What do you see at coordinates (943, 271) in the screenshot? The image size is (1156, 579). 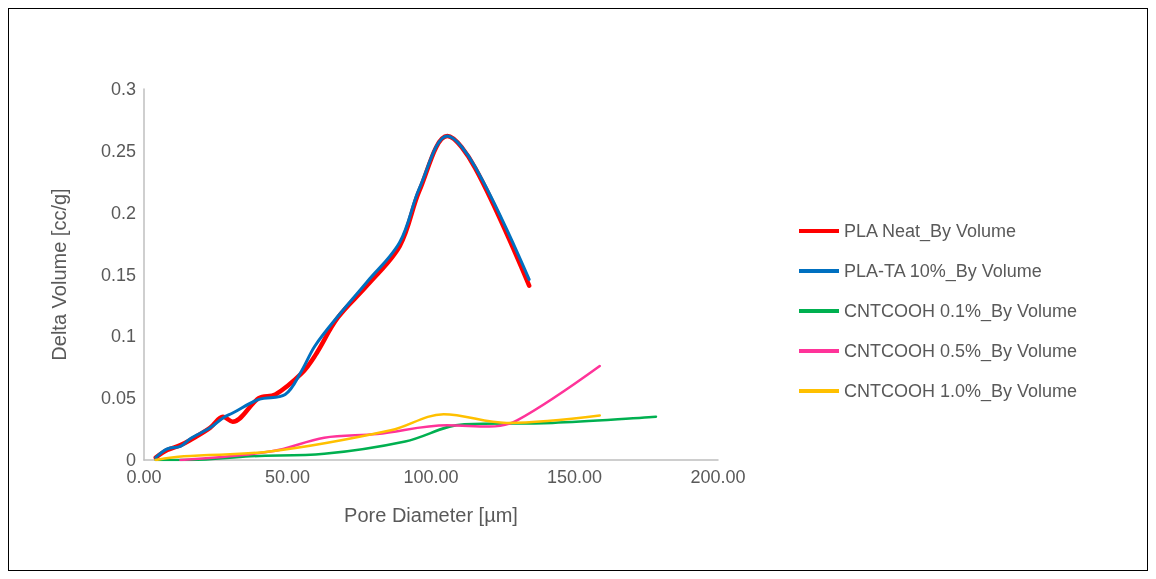 I see `legend-label: PLA-TA 10%_By Volume` at bounding box center [943, 271].